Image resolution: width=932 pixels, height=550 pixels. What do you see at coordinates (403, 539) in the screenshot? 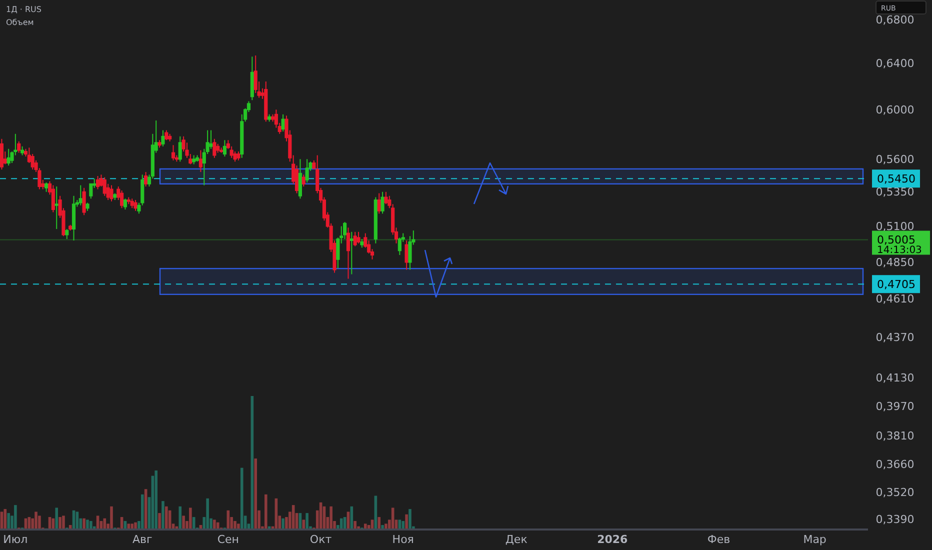
I see `x-tick-label: Ноя` at bounding box center [403, 539].